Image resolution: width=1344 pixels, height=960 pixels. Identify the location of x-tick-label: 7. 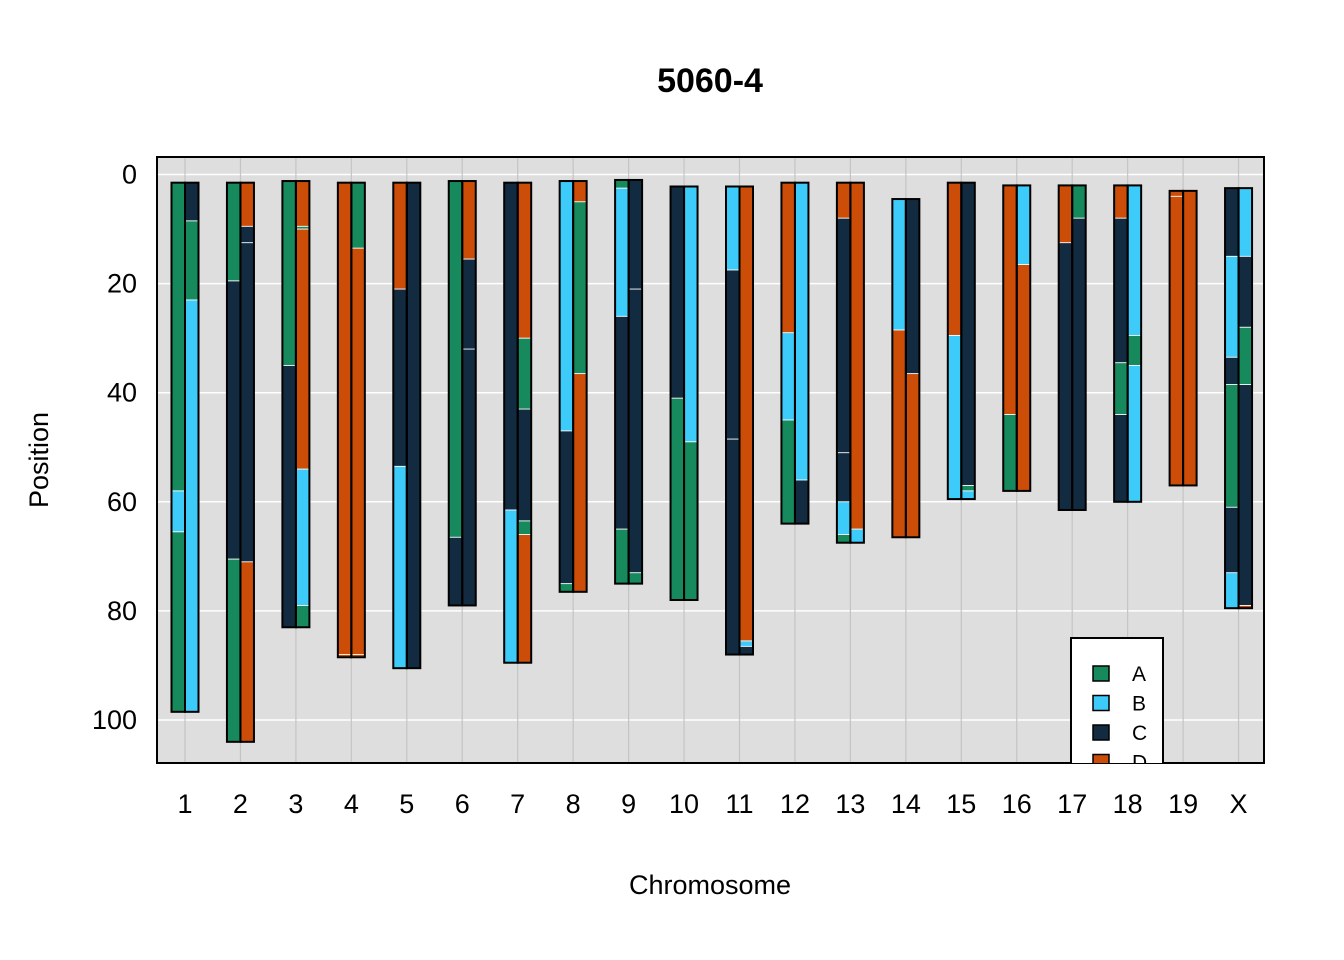
(517, 804).